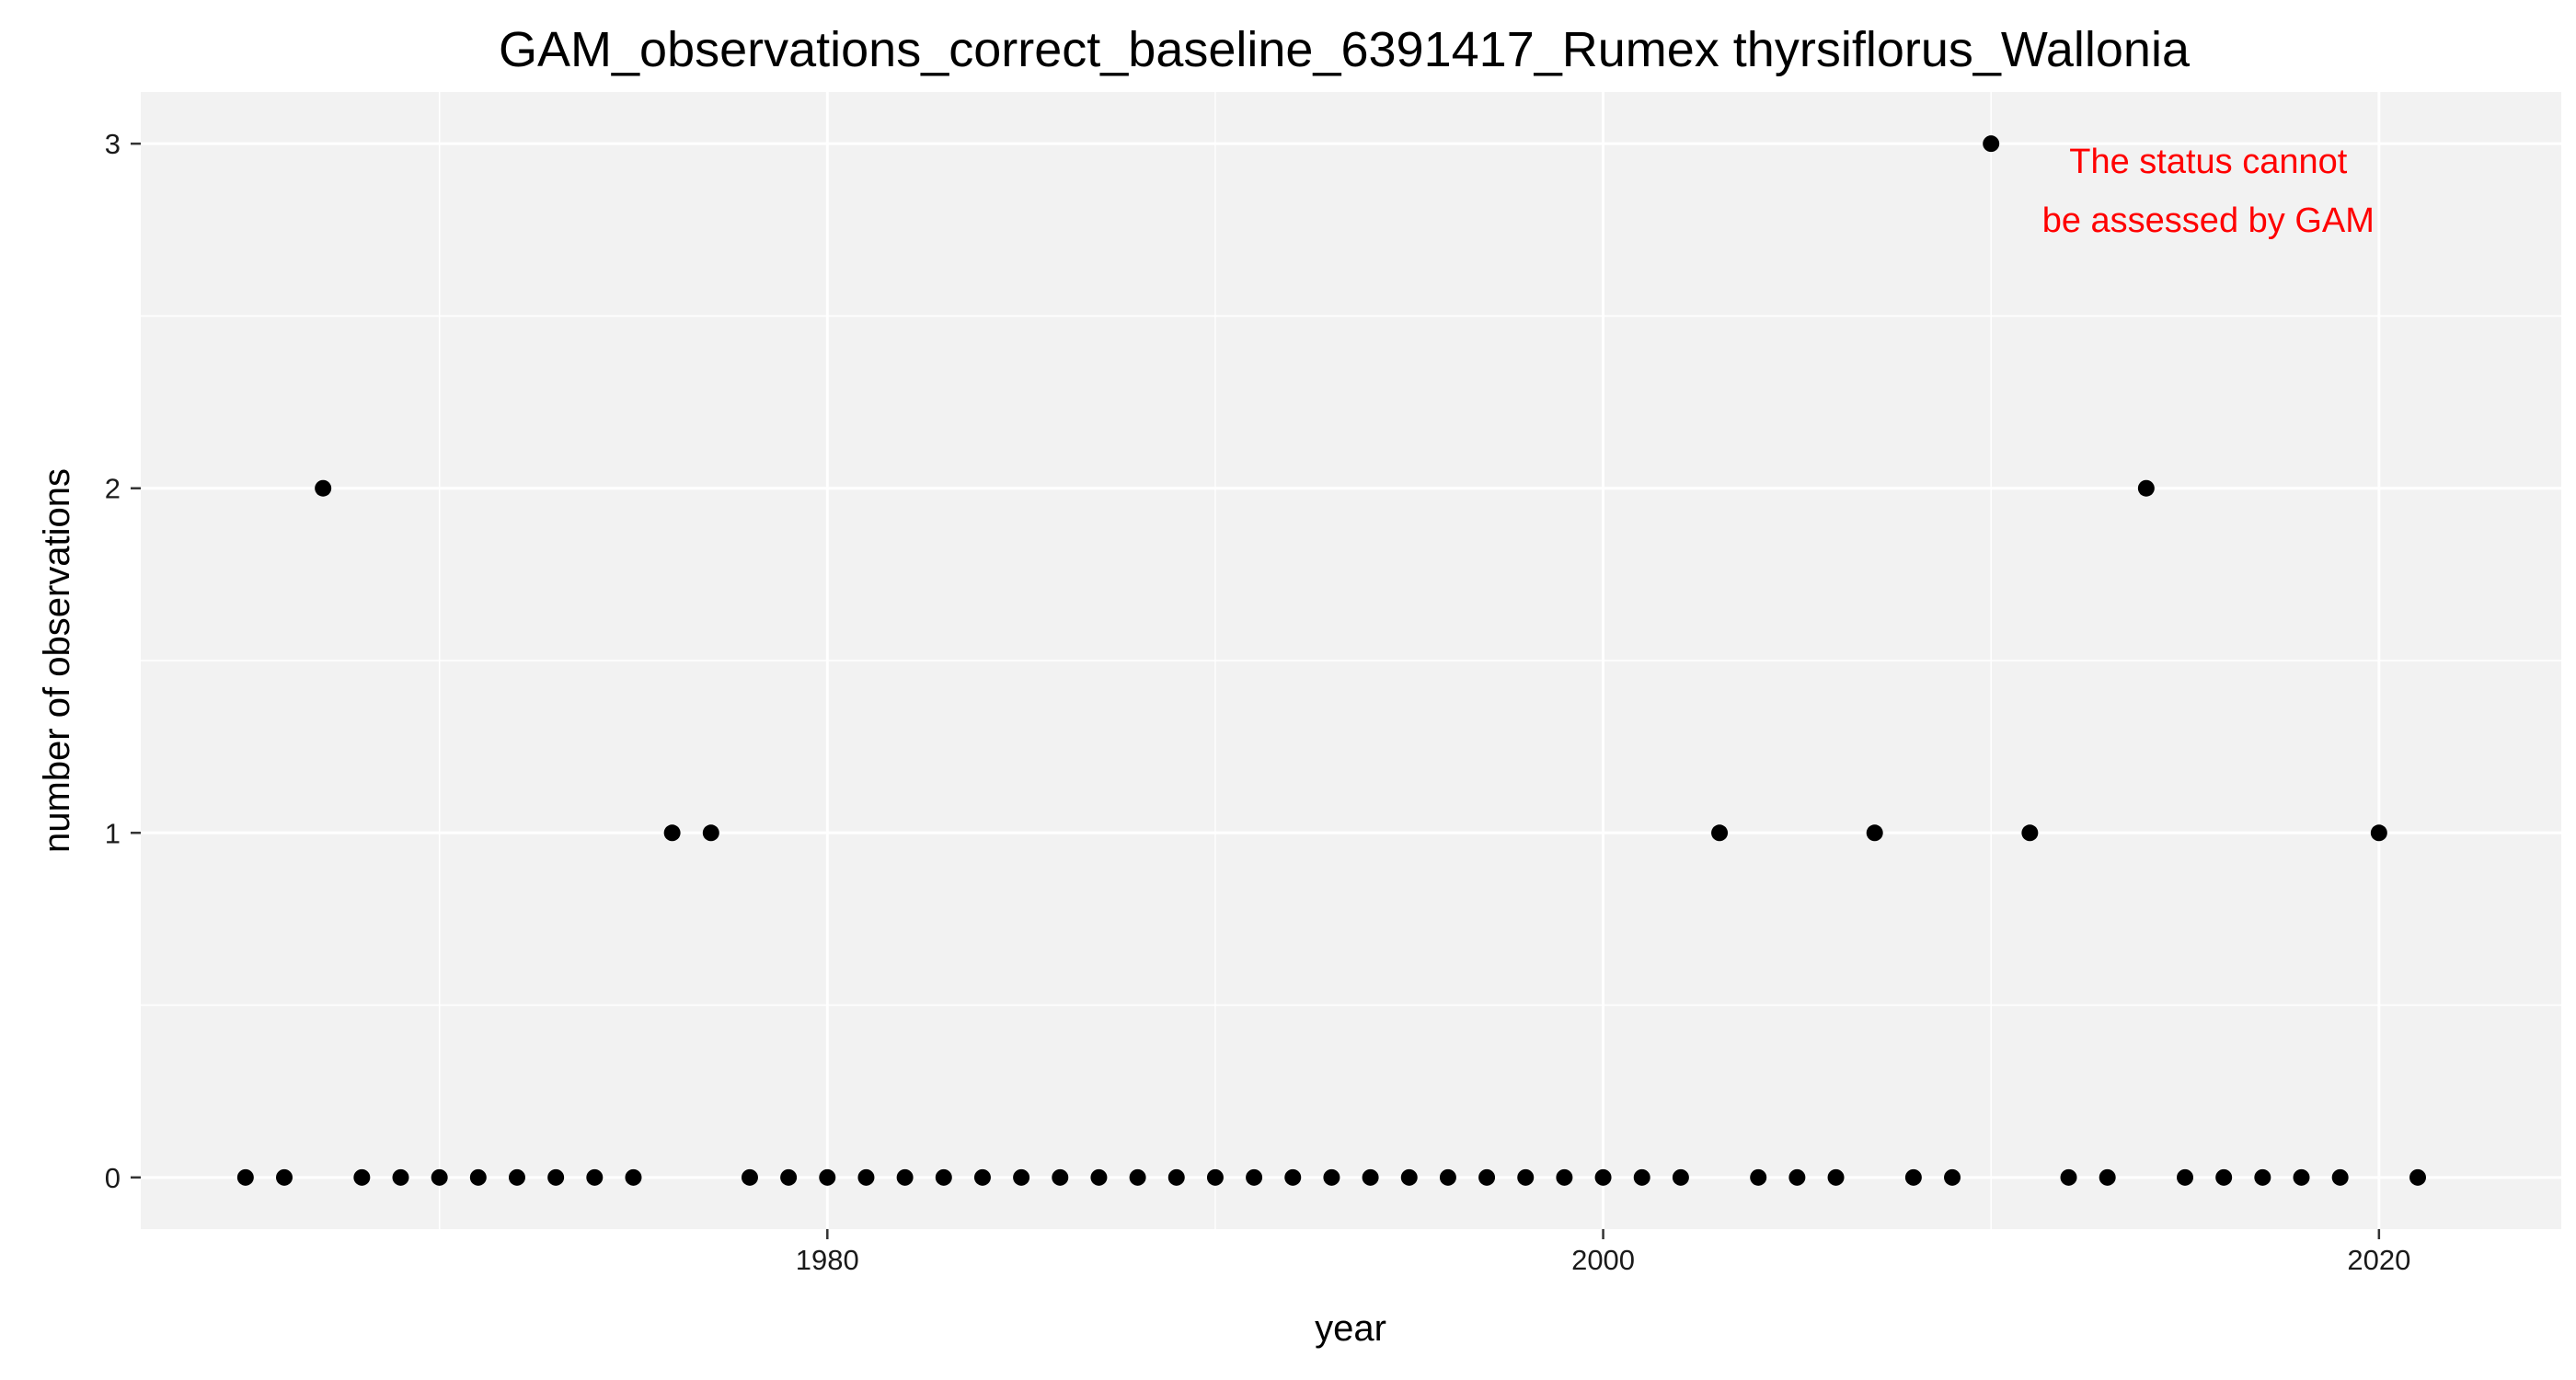 This screenshot has height=1380, width=2576. What do you see at coordinates (57, 660) in the screenshot?
I see `y-axis-title: number of observations` at bounding box center [57, 660].